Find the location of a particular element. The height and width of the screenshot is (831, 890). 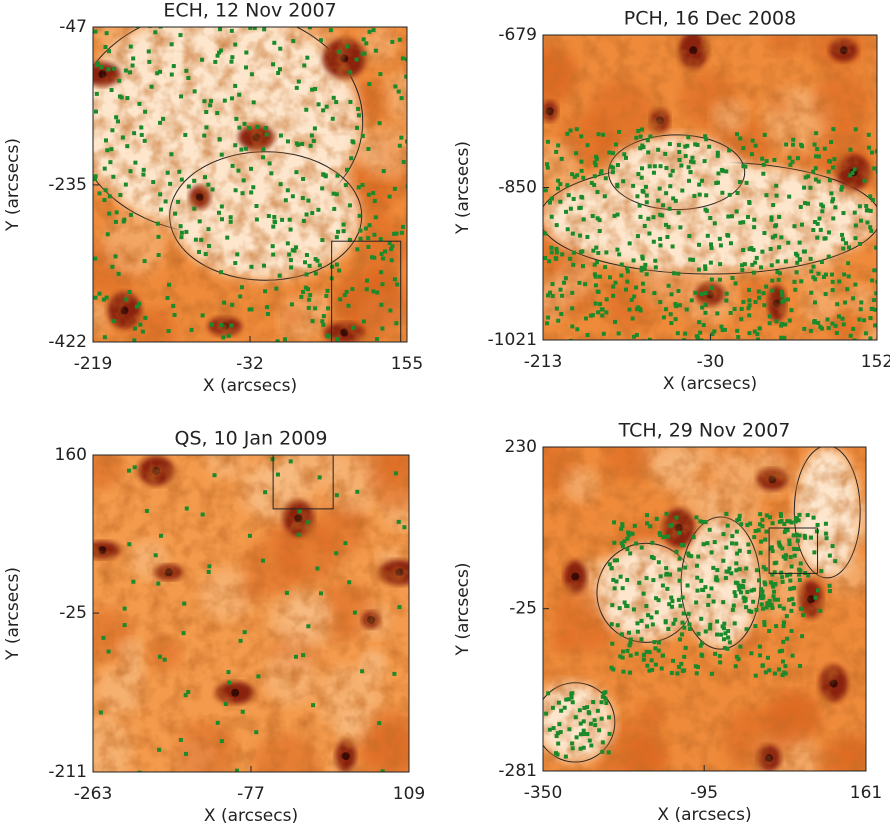

x-tick-label: -77 is located at coordinates (251, 794).